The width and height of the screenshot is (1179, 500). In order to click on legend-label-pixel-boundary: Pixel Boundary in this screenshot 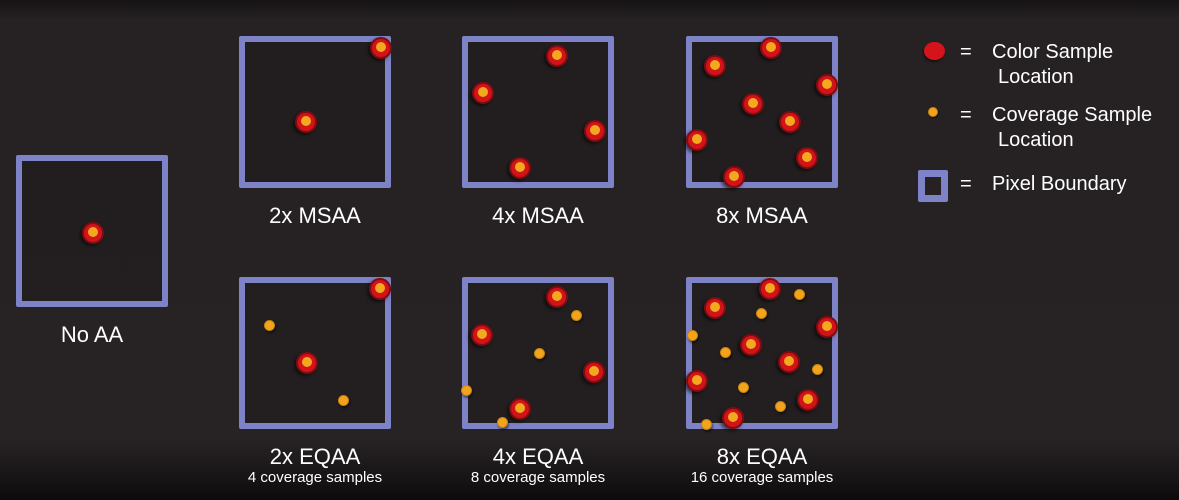, I will do `click(1059, 184)`.